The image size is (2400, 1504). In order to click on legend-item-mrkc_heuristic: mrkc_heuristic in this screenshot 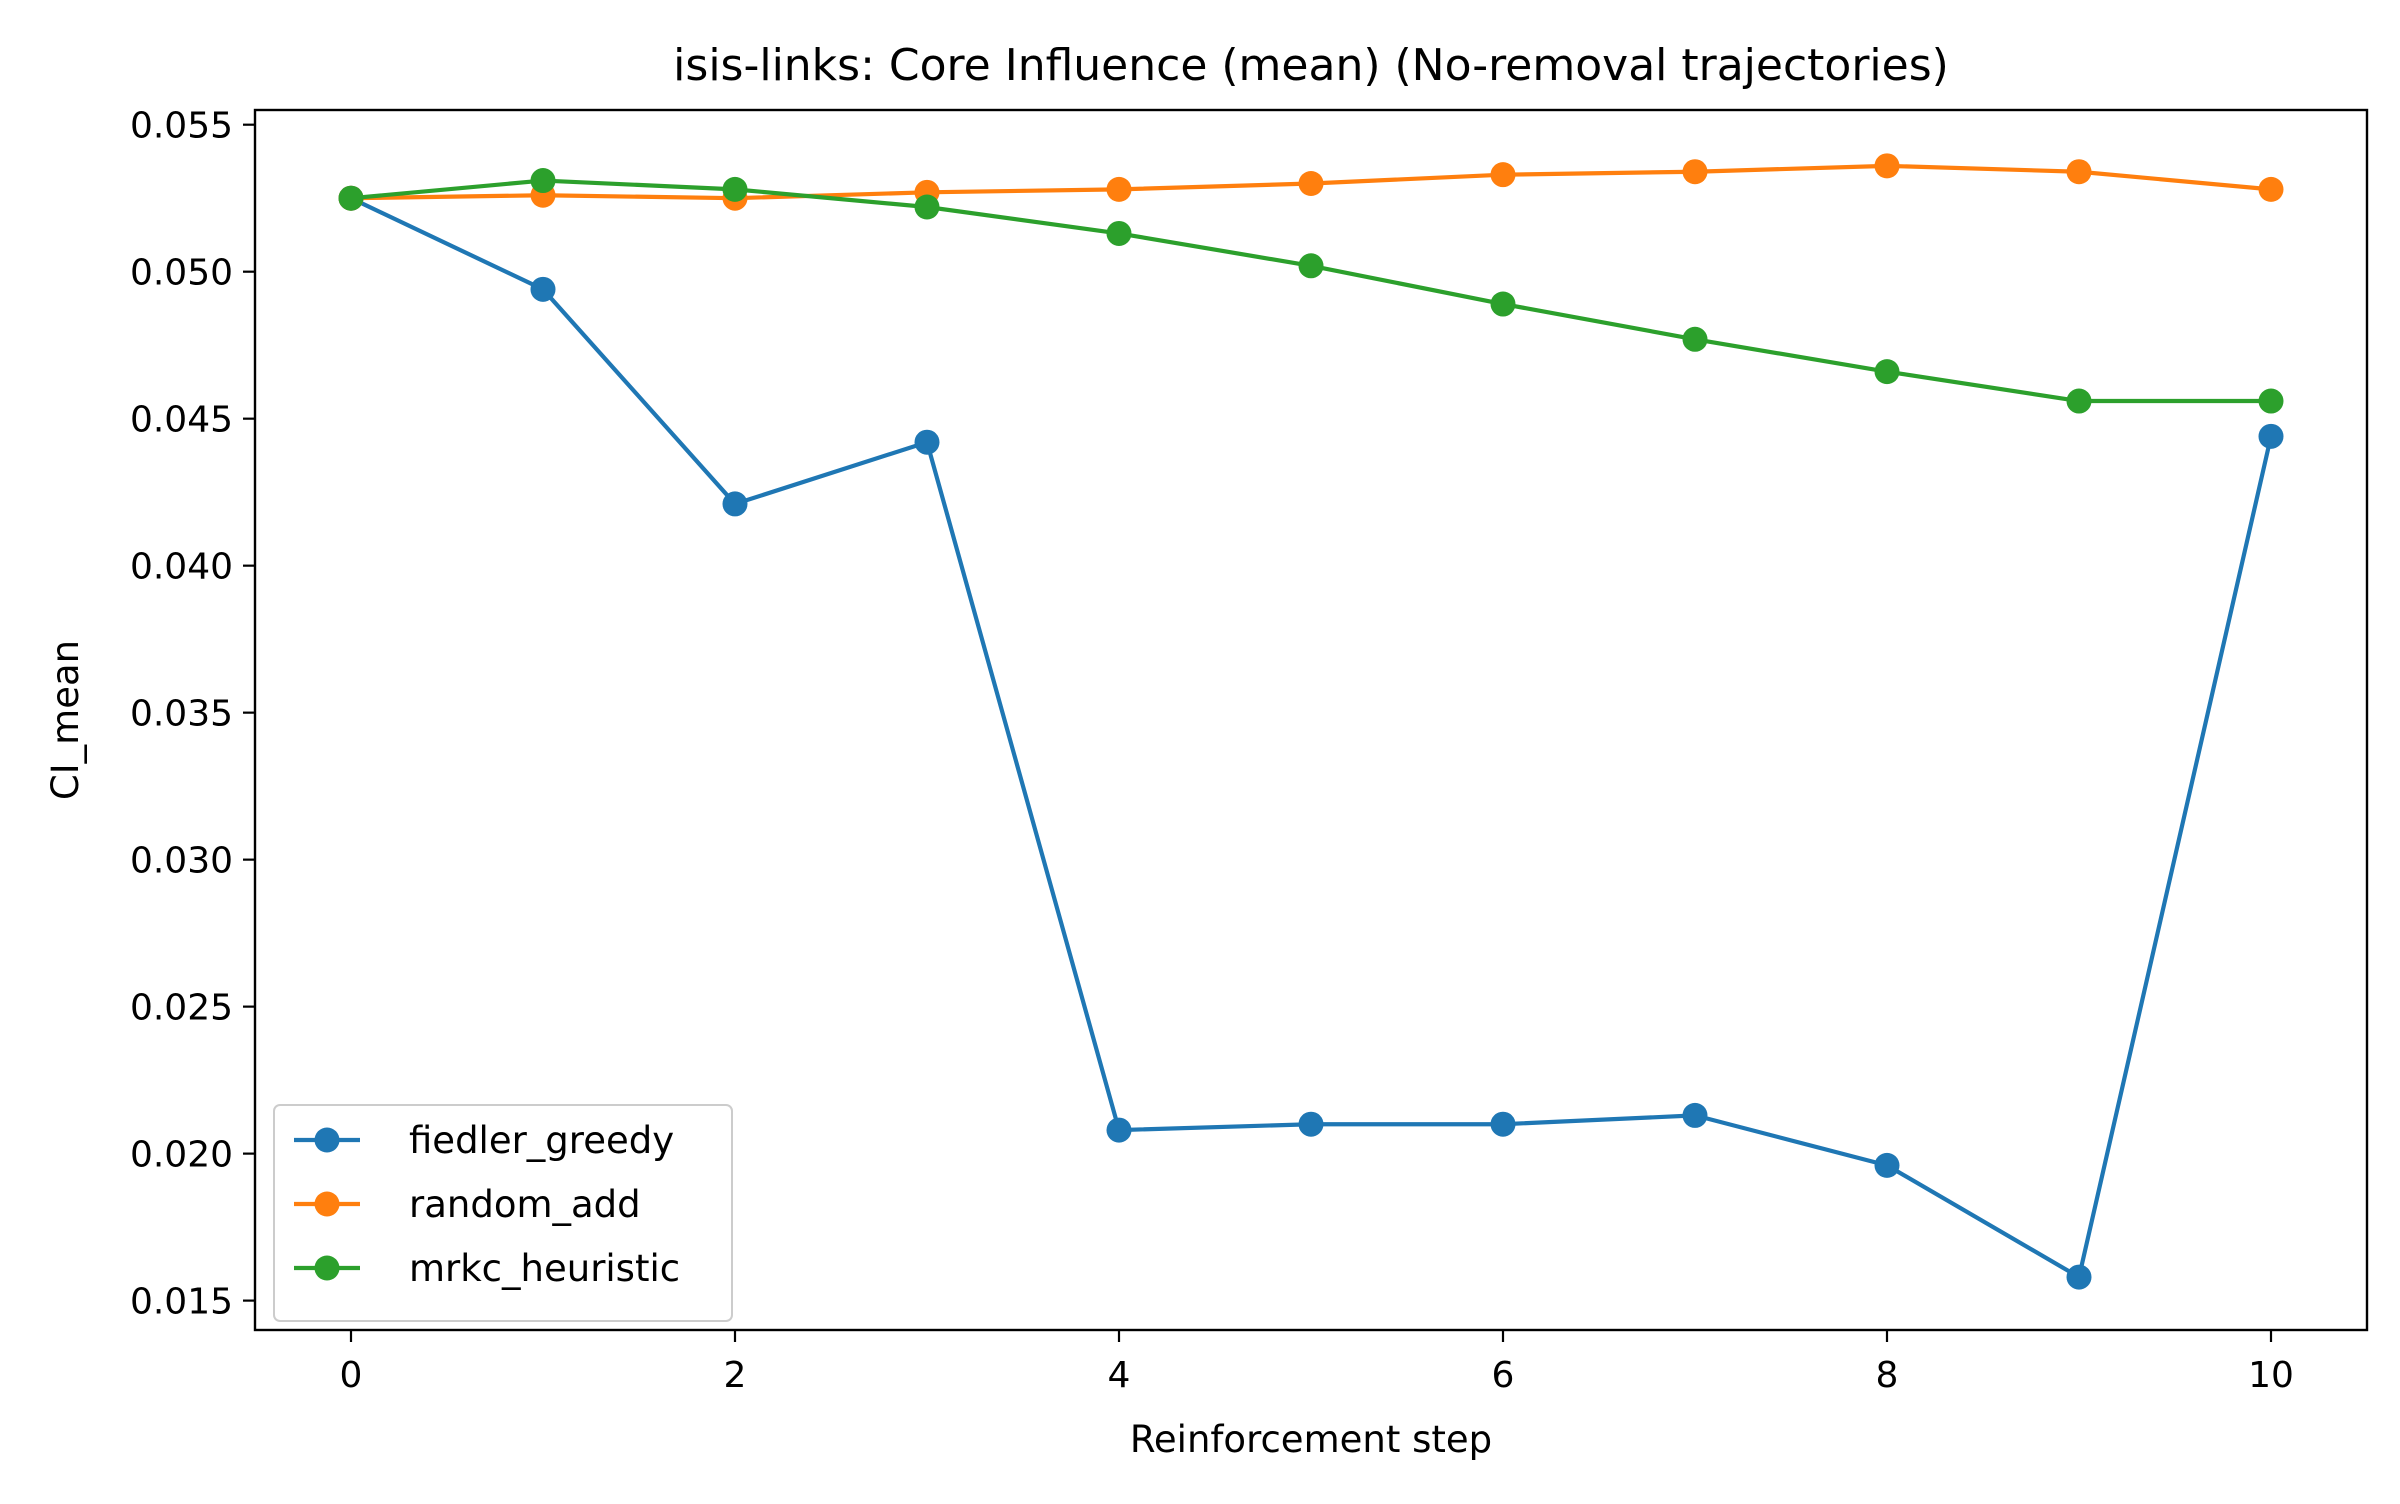, I will do `click(487, 1268)`.